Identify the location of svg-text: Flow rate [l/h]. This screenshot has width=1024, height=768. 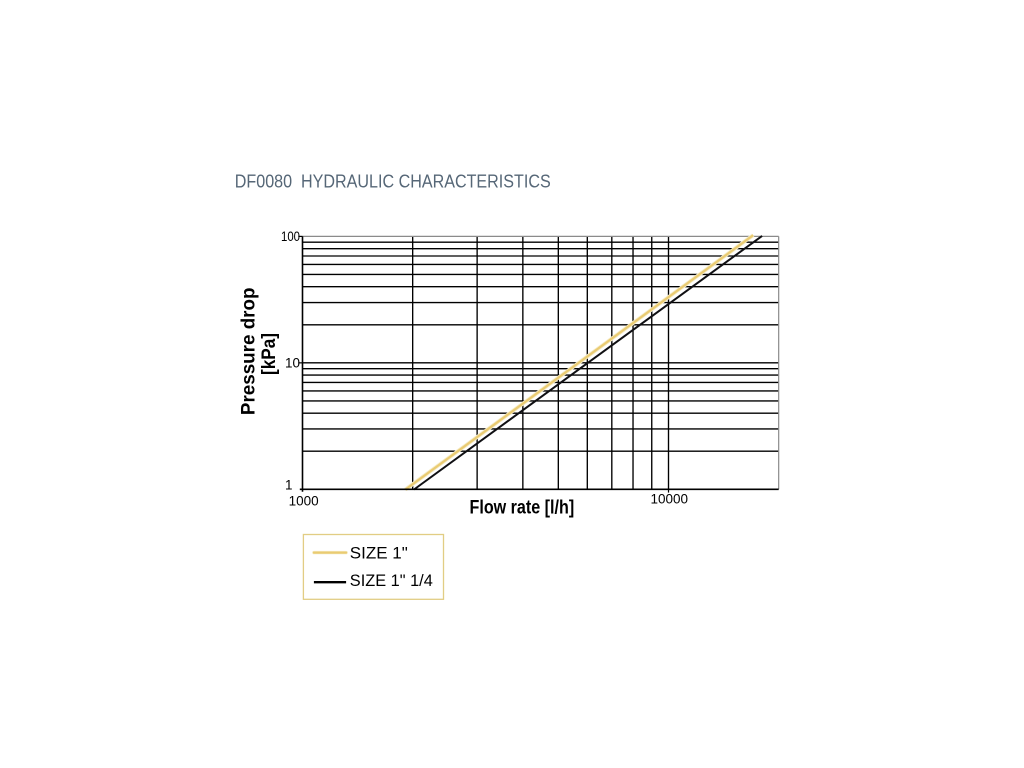
(522, 508).